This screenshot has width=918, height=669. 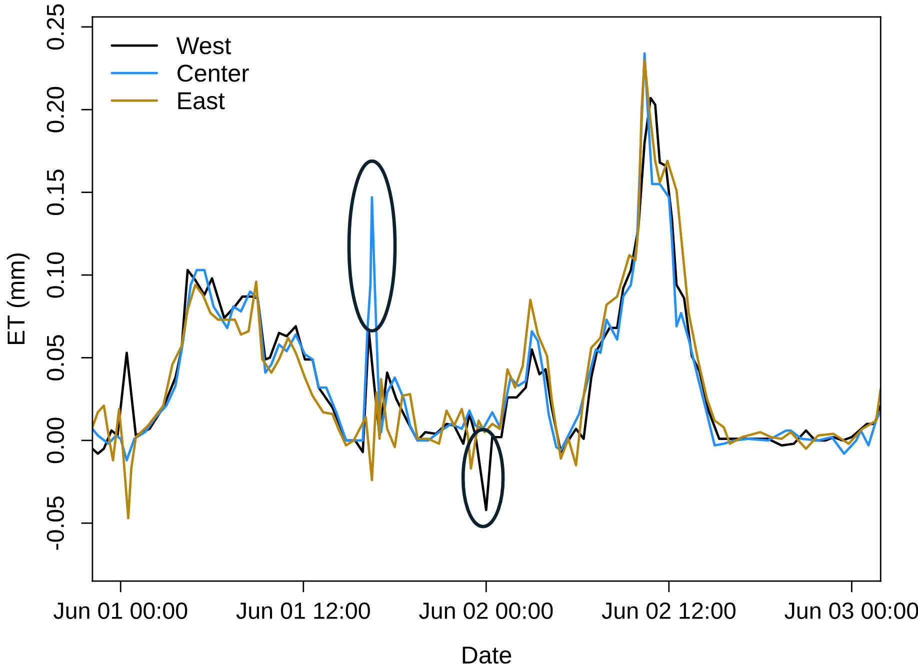 What do you see at coordinates (55, 109) in the screenshot?
I see `y-tick-label: 0.20` at bounding box center [55, 109].